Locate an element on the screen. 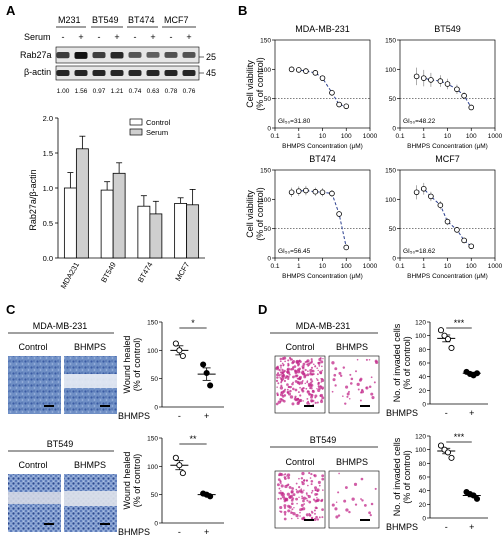 The height and width of the screenshot is (555, 504). y-tick-label: 60 is located at coordinates (423, 478).